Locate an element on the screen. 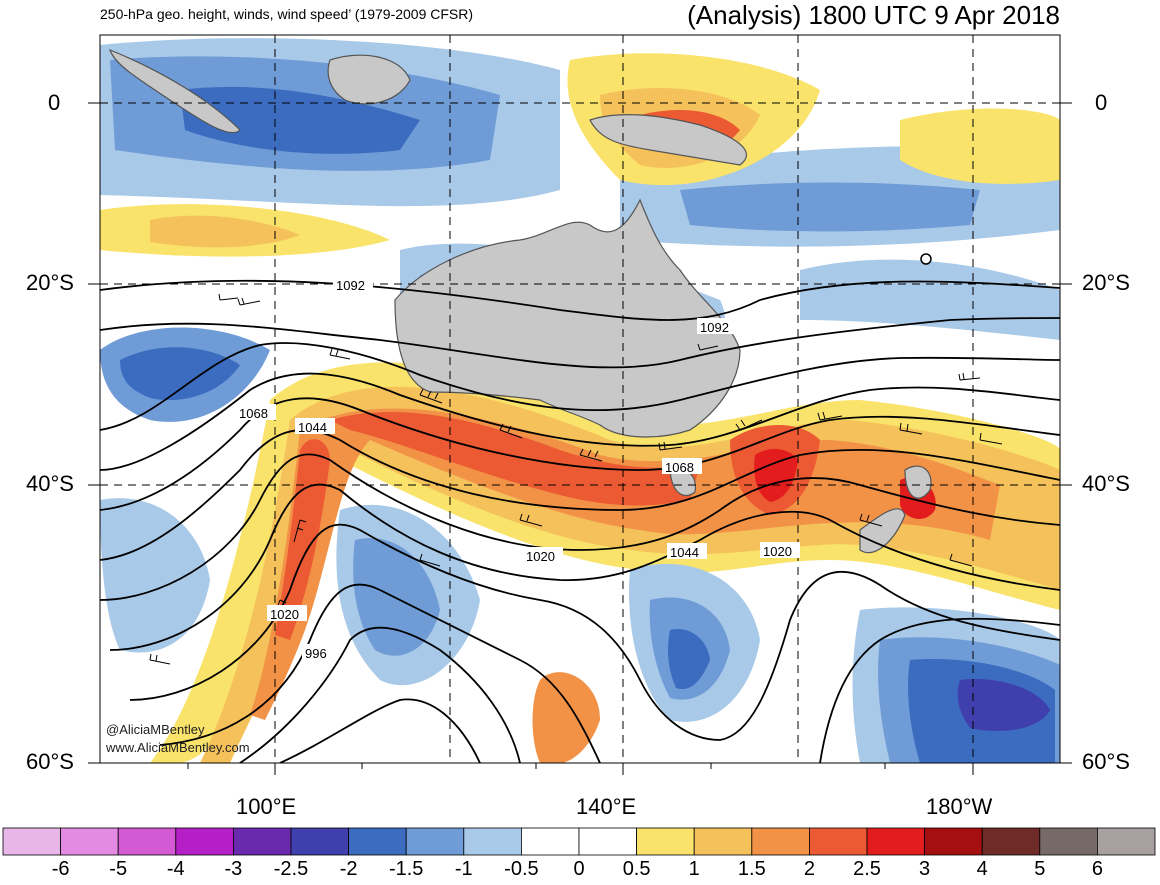 The width and height of the screenshot is (1160, 885). lat-label-right: 0 is located at coordinates (1101, 102).